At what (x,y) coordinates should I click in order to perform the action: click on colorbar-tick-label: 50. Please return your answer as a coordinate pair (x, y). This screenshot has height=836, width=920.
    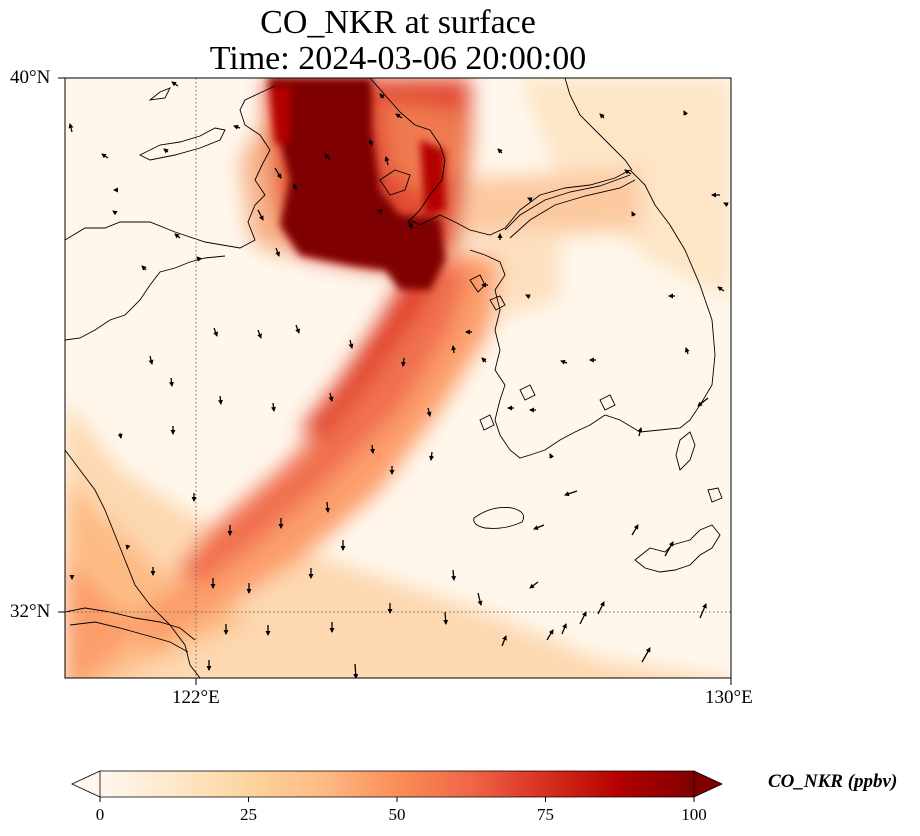
    Looking at the image, I should click on (397, 814).